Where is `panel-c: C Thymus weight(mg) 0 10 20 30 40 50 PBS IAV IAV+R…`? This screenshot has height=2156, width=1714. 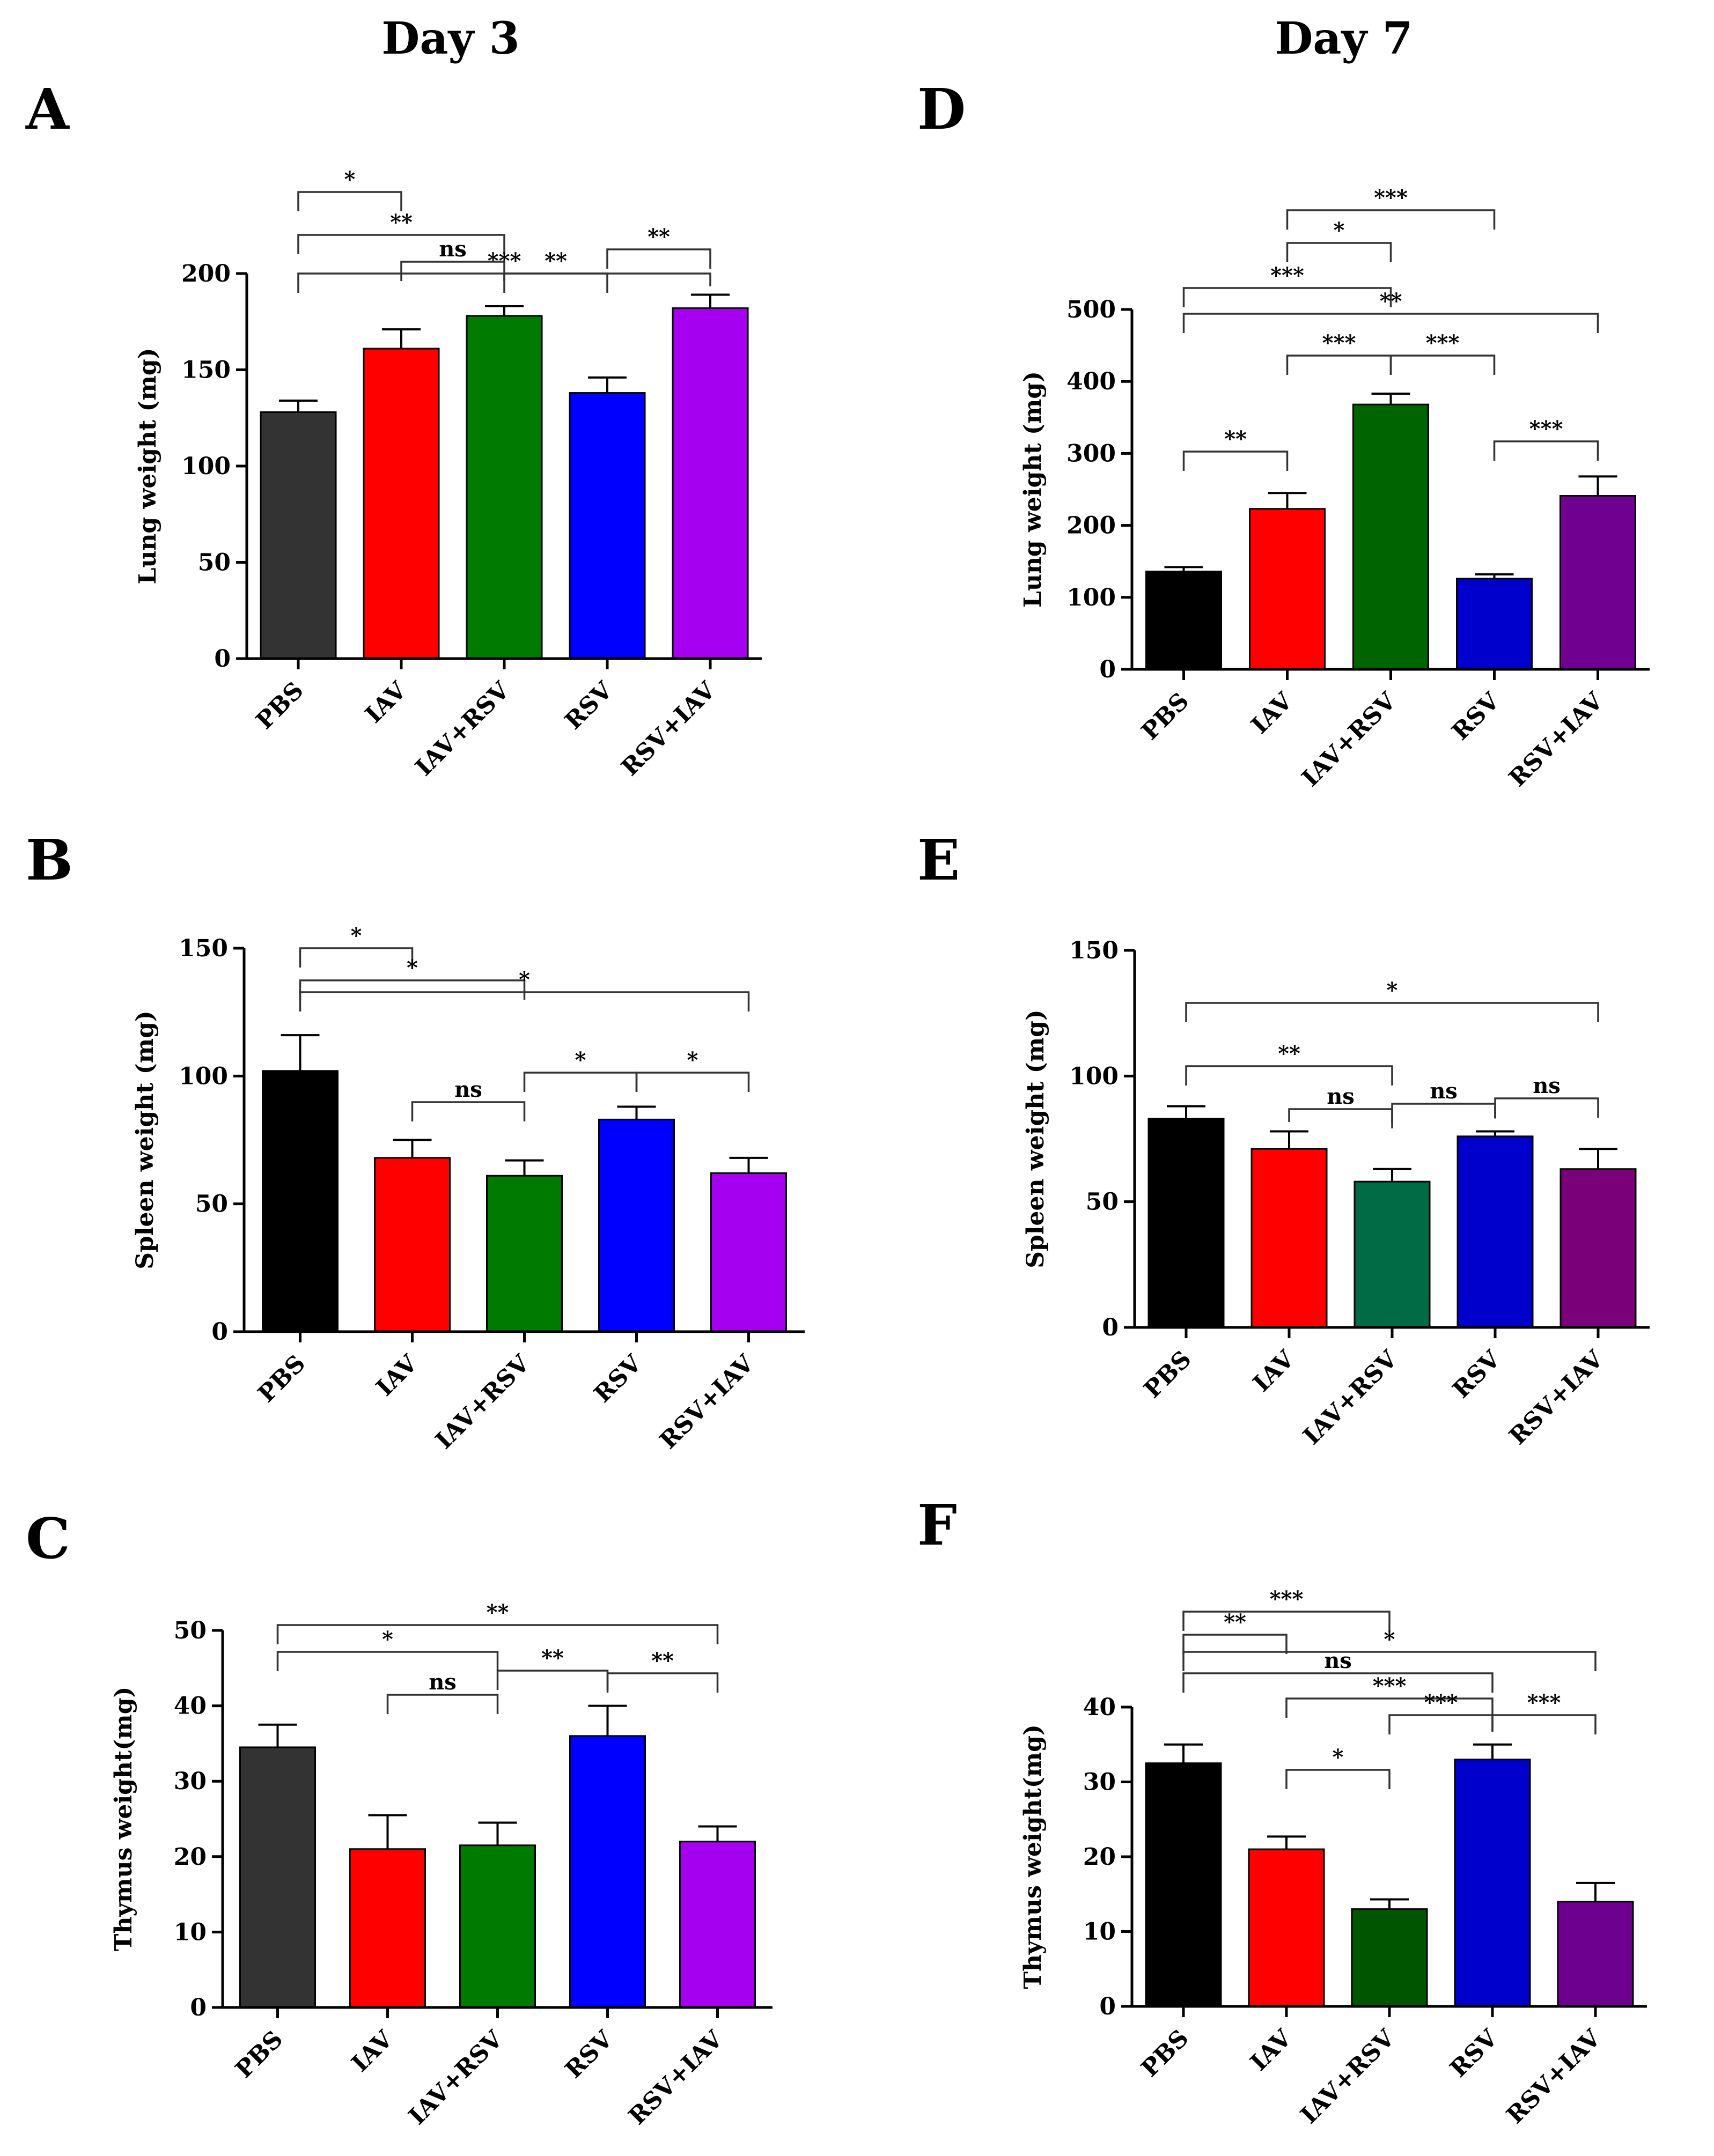 panel-c: C Thymus weight(mg) 0 10 20 30 40 50 PBS IAV IAV+R… is located at coordinates (399, 1817).